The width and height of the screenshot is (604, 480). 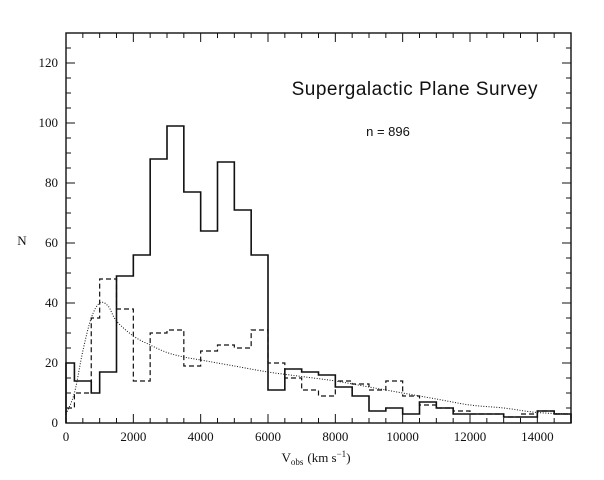 What do you see at coordinates (22, 240) in the screenshot?
I see `y-axis-label: N` at bounding box center [22, 240].